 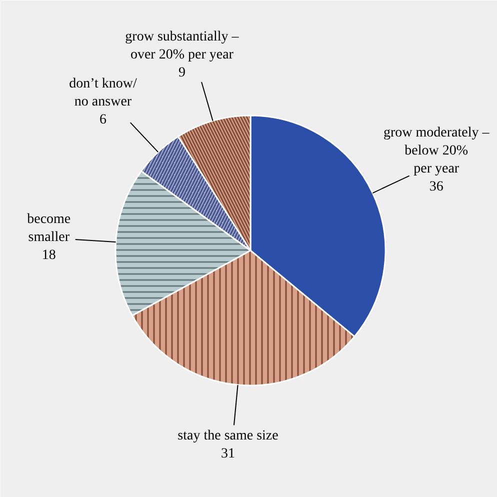 What do you see at coordinates (228, 454) in the screenshot?
I see `data-label: 31` at bounding box center [228, 454].